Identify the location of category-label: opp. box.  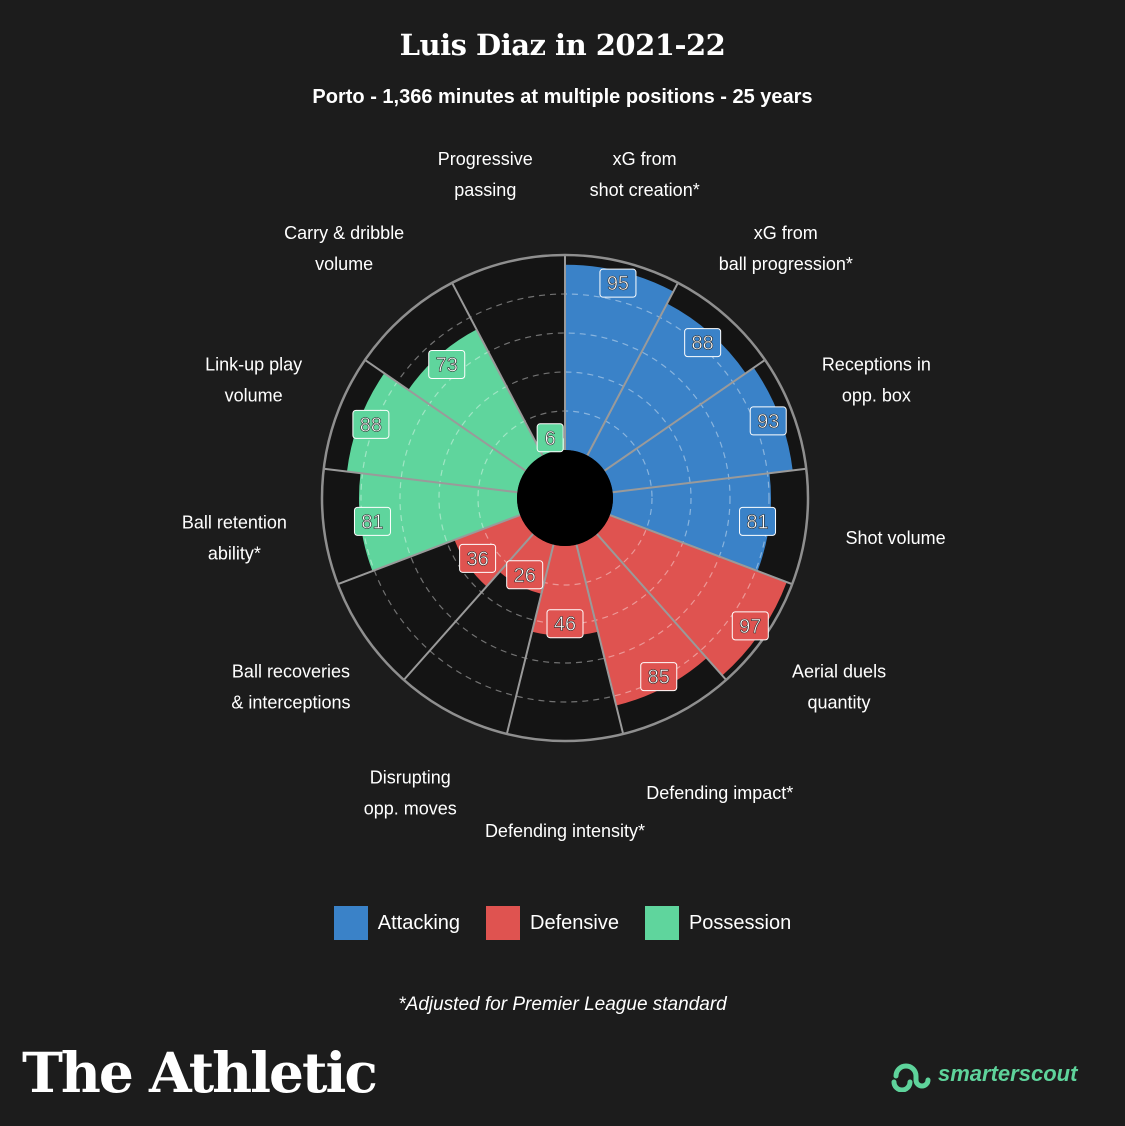
(876, 395).